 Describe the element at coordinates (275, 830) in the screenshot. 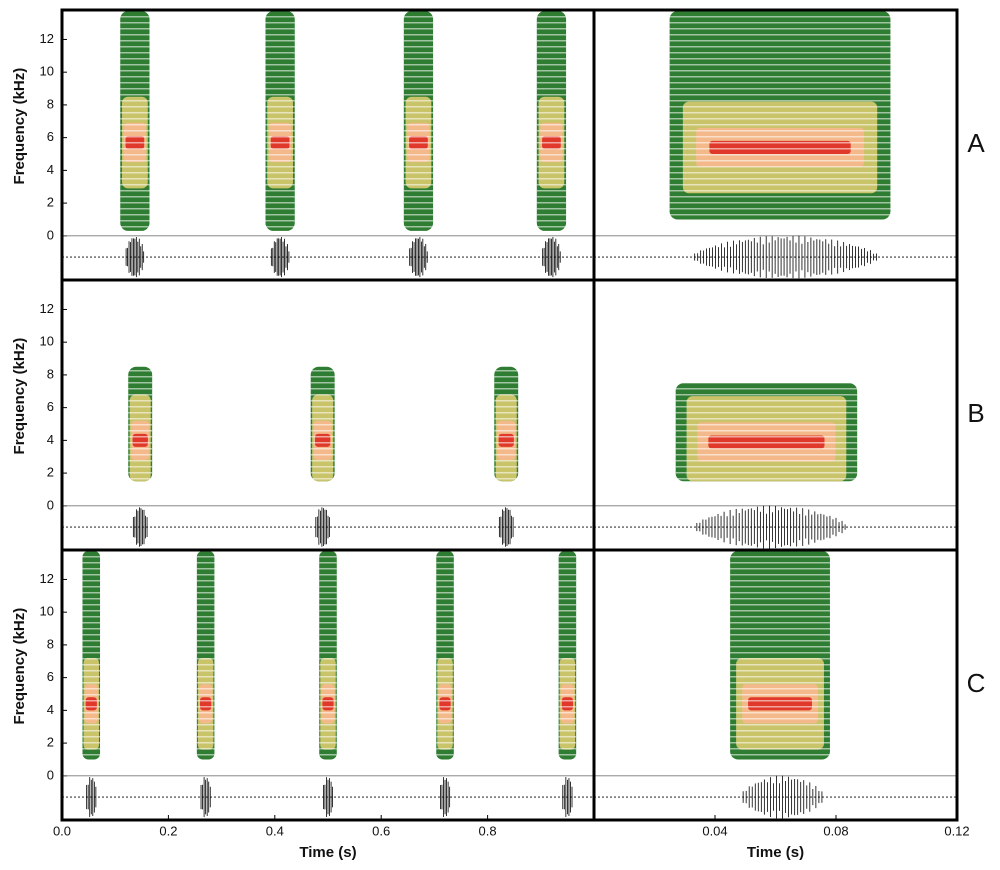

I see `x-tick-label: 0.4` at that location.